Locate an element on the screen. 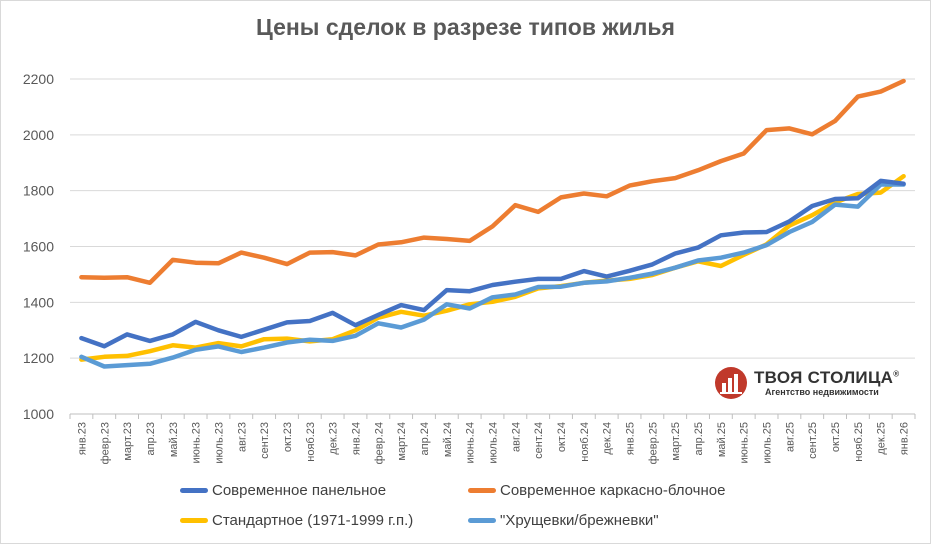 The width and height of the screenshot is (931, 544). x-tick-label: сент.25 is located at coordinates (813, 440).